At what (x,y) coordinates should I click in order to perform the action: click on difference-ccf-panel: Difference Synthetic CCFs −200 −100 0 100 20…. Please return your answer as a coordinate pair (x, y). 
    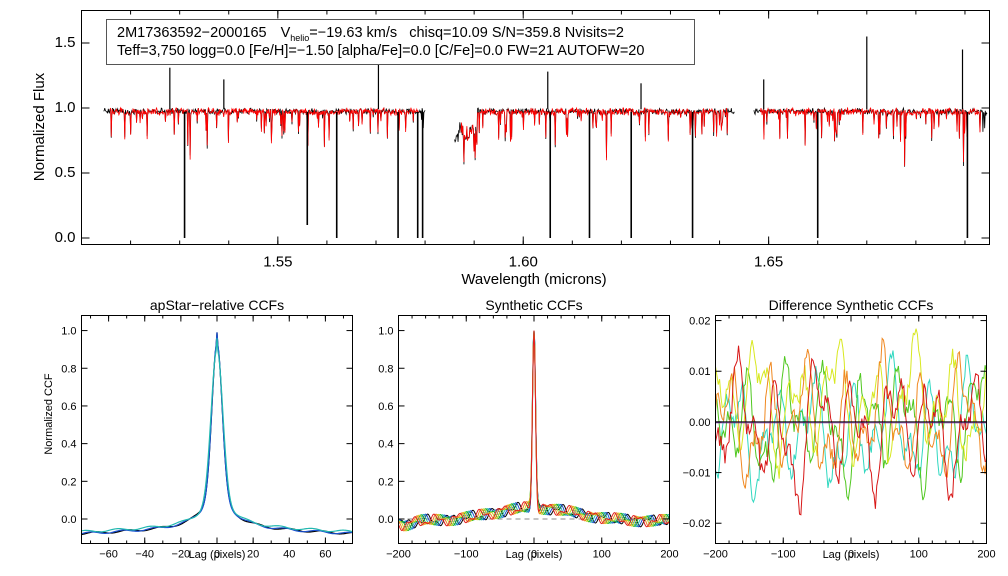
    Looking at the image, I should click on (839, 429).